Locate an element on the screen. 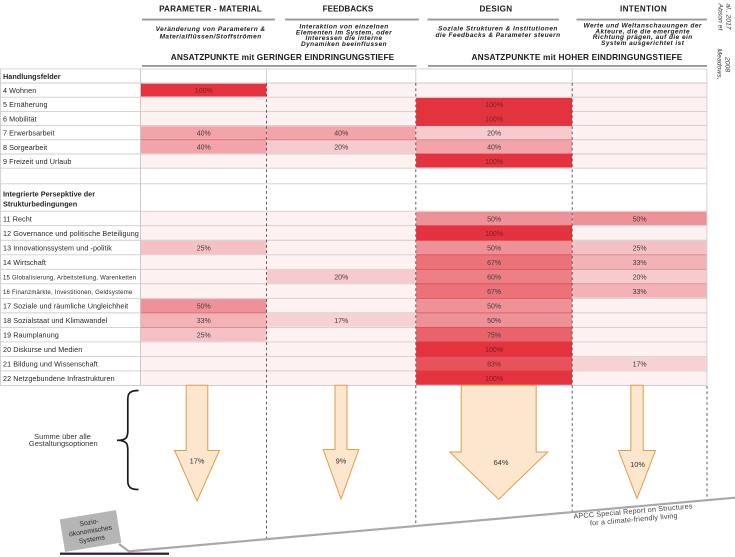 This screenshot has width=735, height=557. svg-text: 83% is located at coordinates (494, 365).